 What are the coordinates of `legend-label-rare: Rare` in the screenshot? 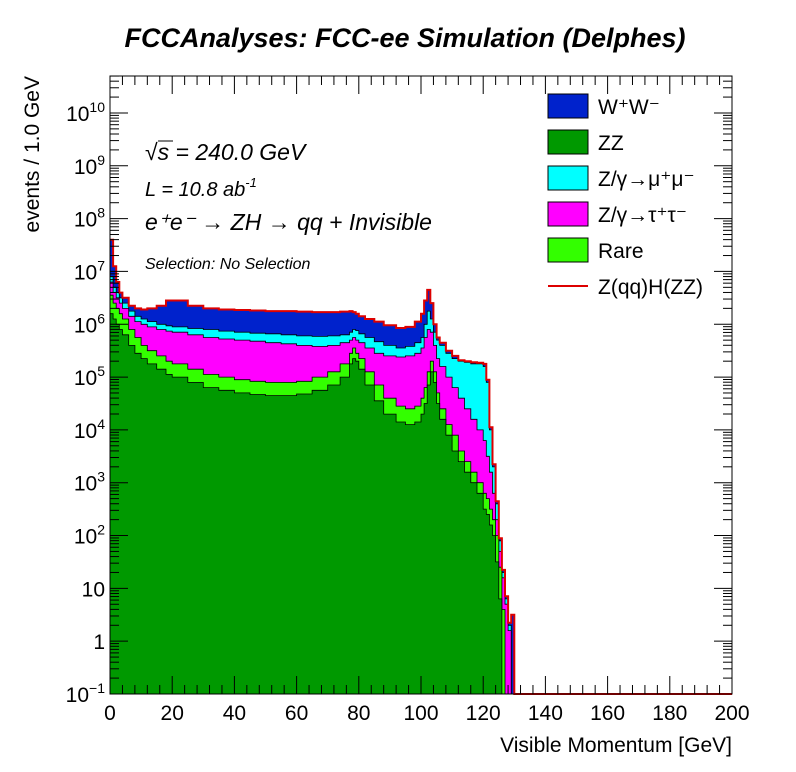 It's located at (621, 251).